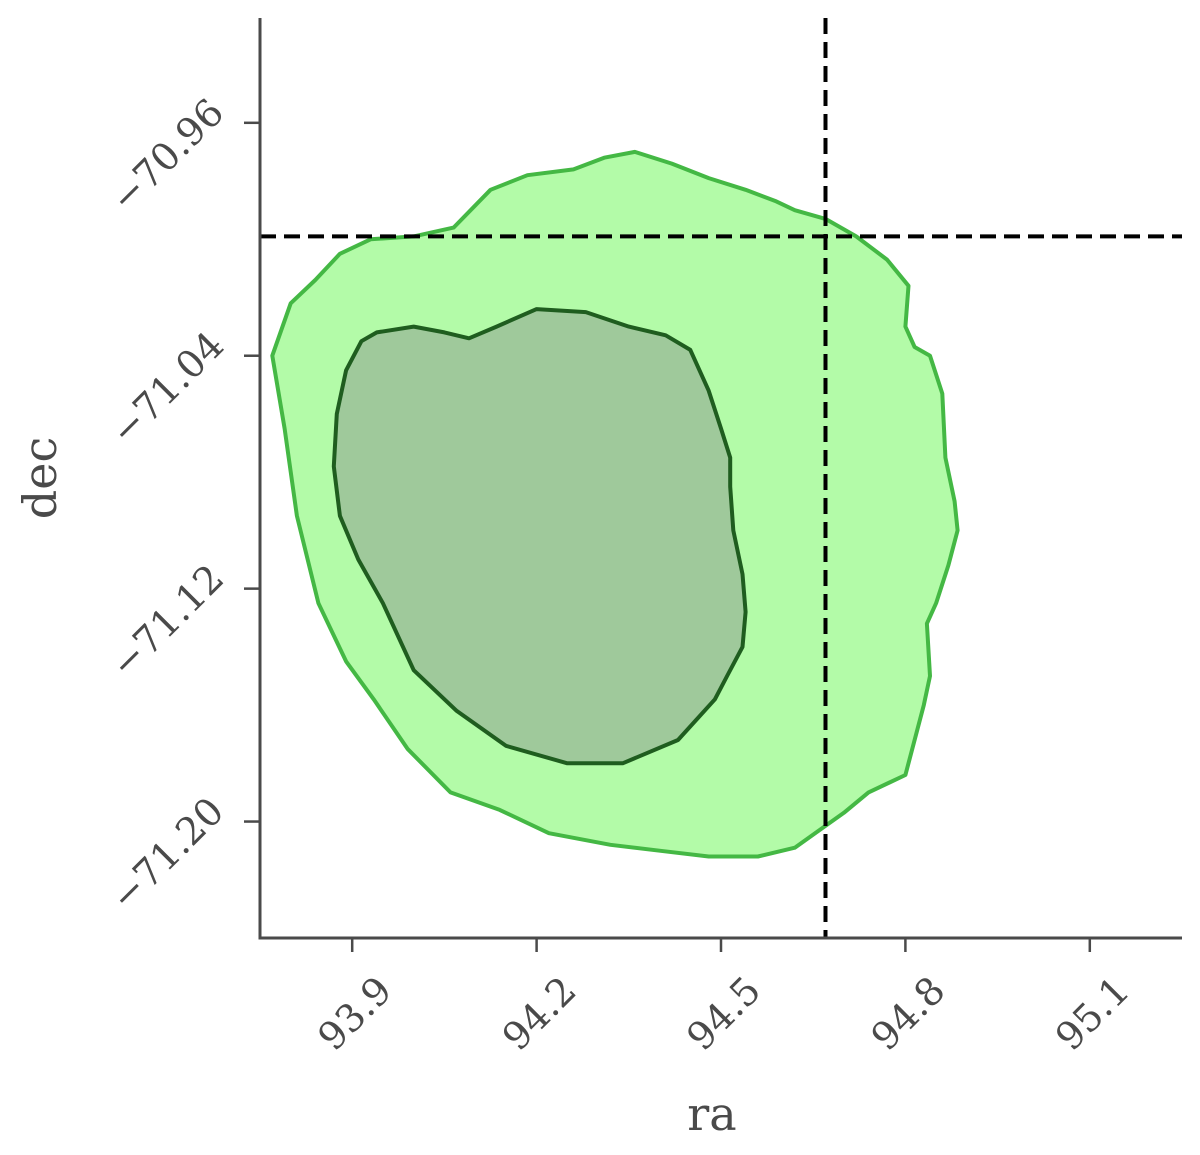 The image size is (1200, 1155). What do you see at coordinates (723, 1013) in the screenshot?
I see `x-tick-label: 94.5` at bounding box center [723, 1013].